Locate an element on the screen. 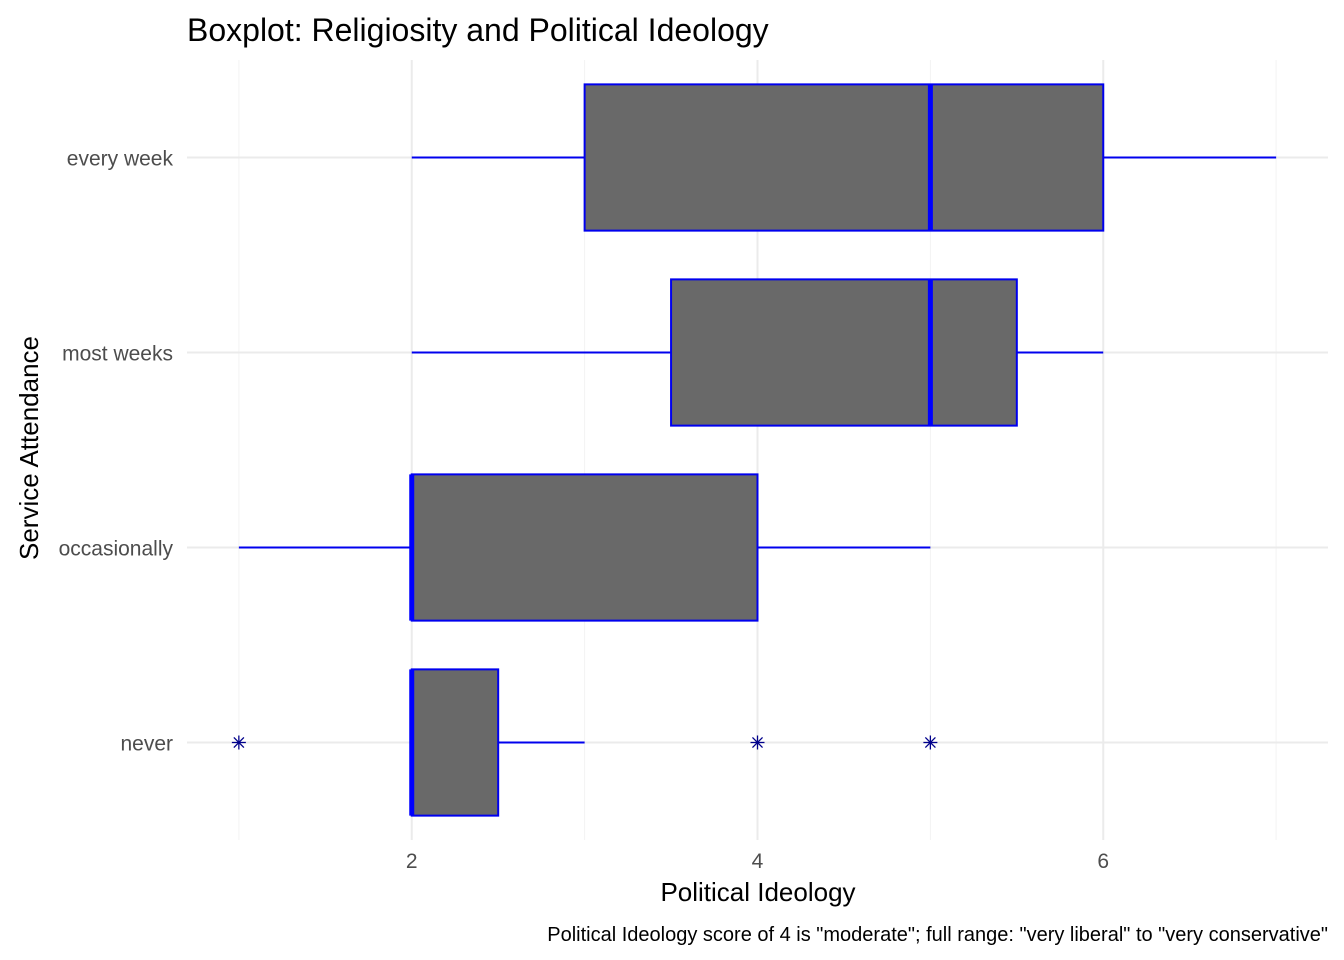  box-never is located at coordinates (584, 742).